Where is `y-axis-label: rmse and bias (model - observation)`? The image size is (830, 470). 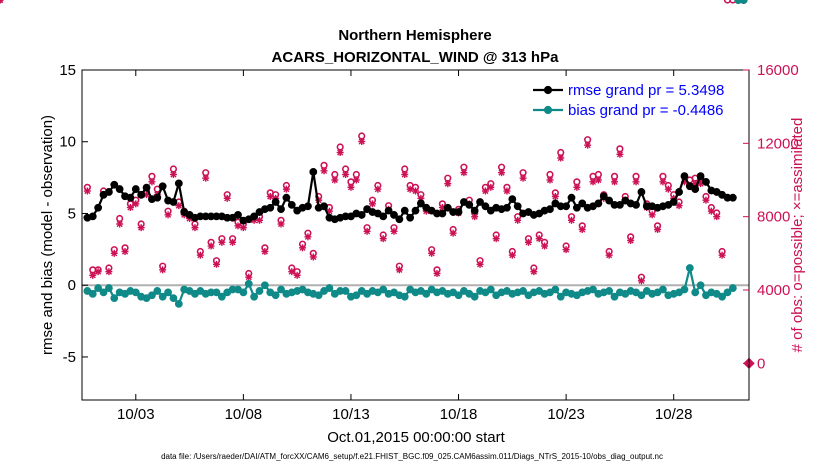
y-axis-label: rmse and bias (model - observation) is located at coordinates (47, 235).